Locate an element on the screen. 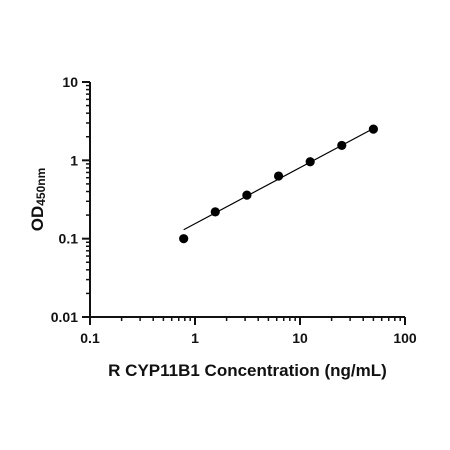  plot-area is located at coordinates (278, 184).